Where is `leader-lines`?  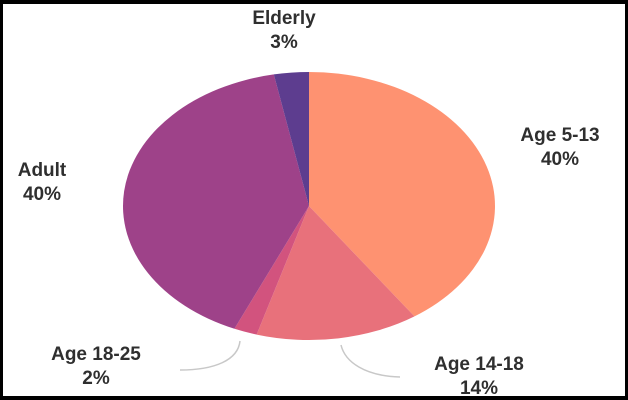 leader-lines is located at coordinates (290, 359).